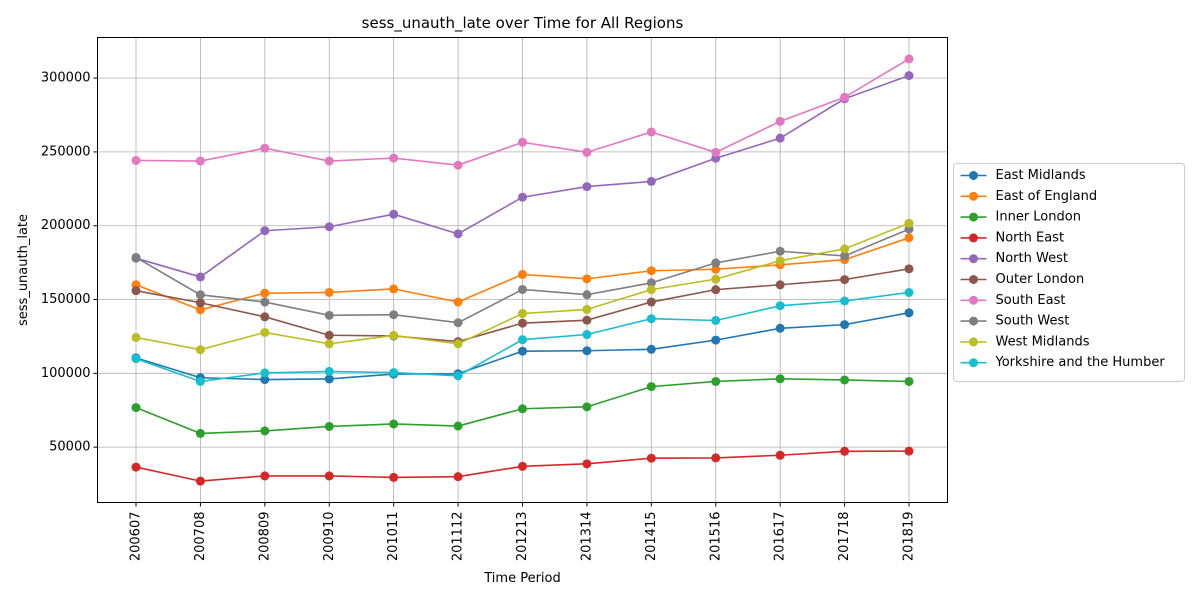  I want to click on legend-item: East of England, so click(1029, 196).